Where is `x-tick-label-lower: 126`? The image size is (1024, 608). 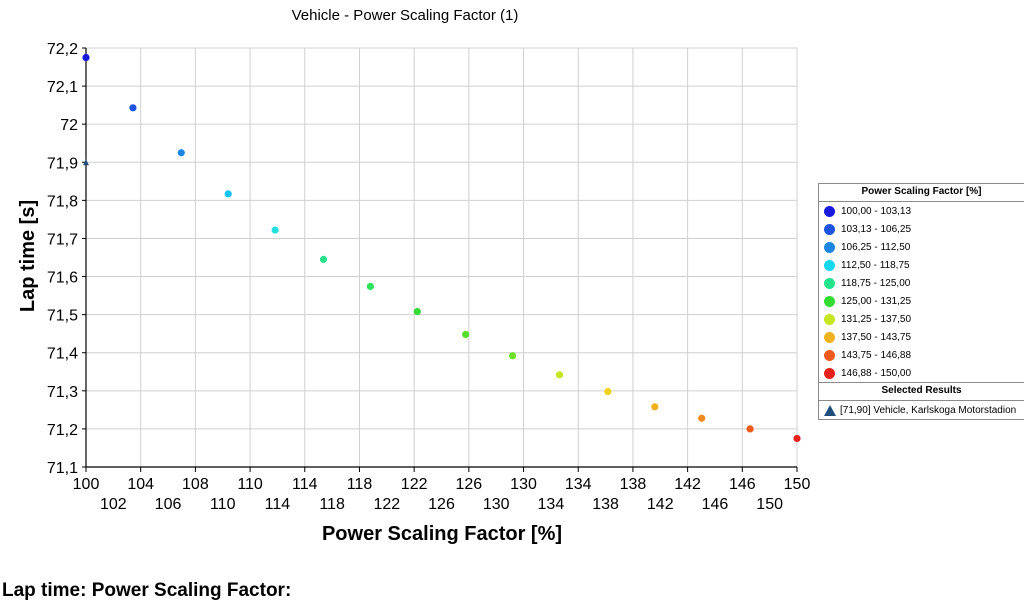
x-tick-label-lower: 126 is located at coordinates (441, 504).